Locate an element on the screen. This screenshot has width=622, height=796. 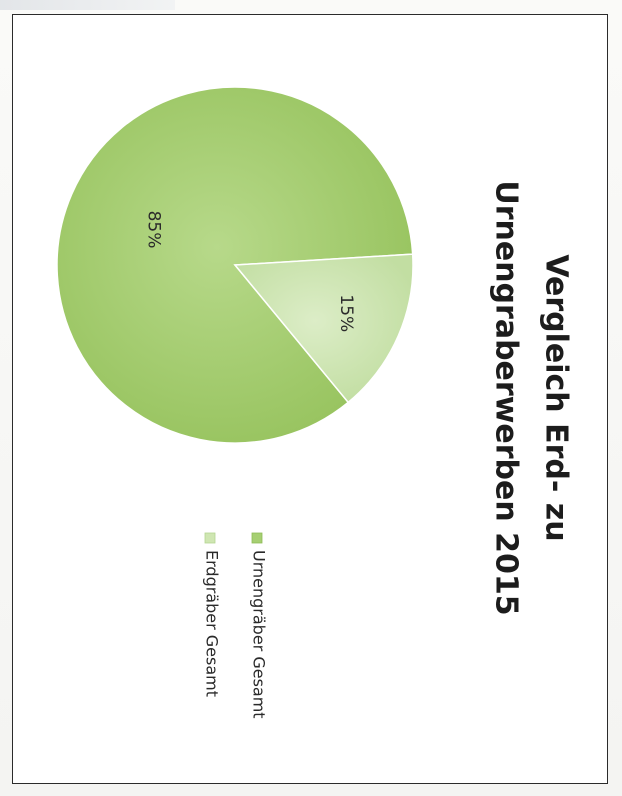
chart-title-line-1: Vergleich Erd- zu is located at coordinates (556, 397).